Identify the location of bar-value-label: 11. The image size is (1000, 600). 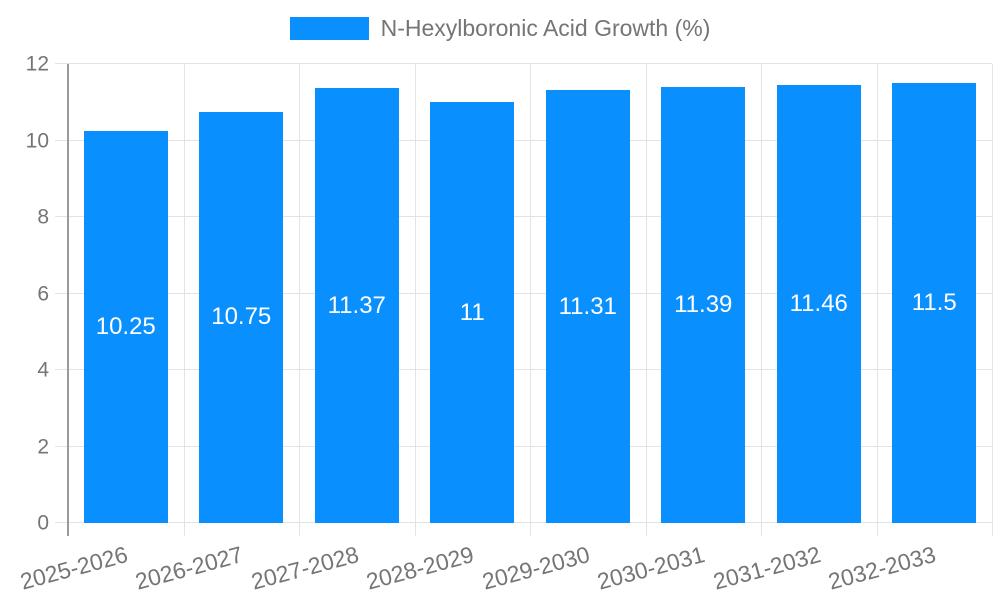
(472, 312).